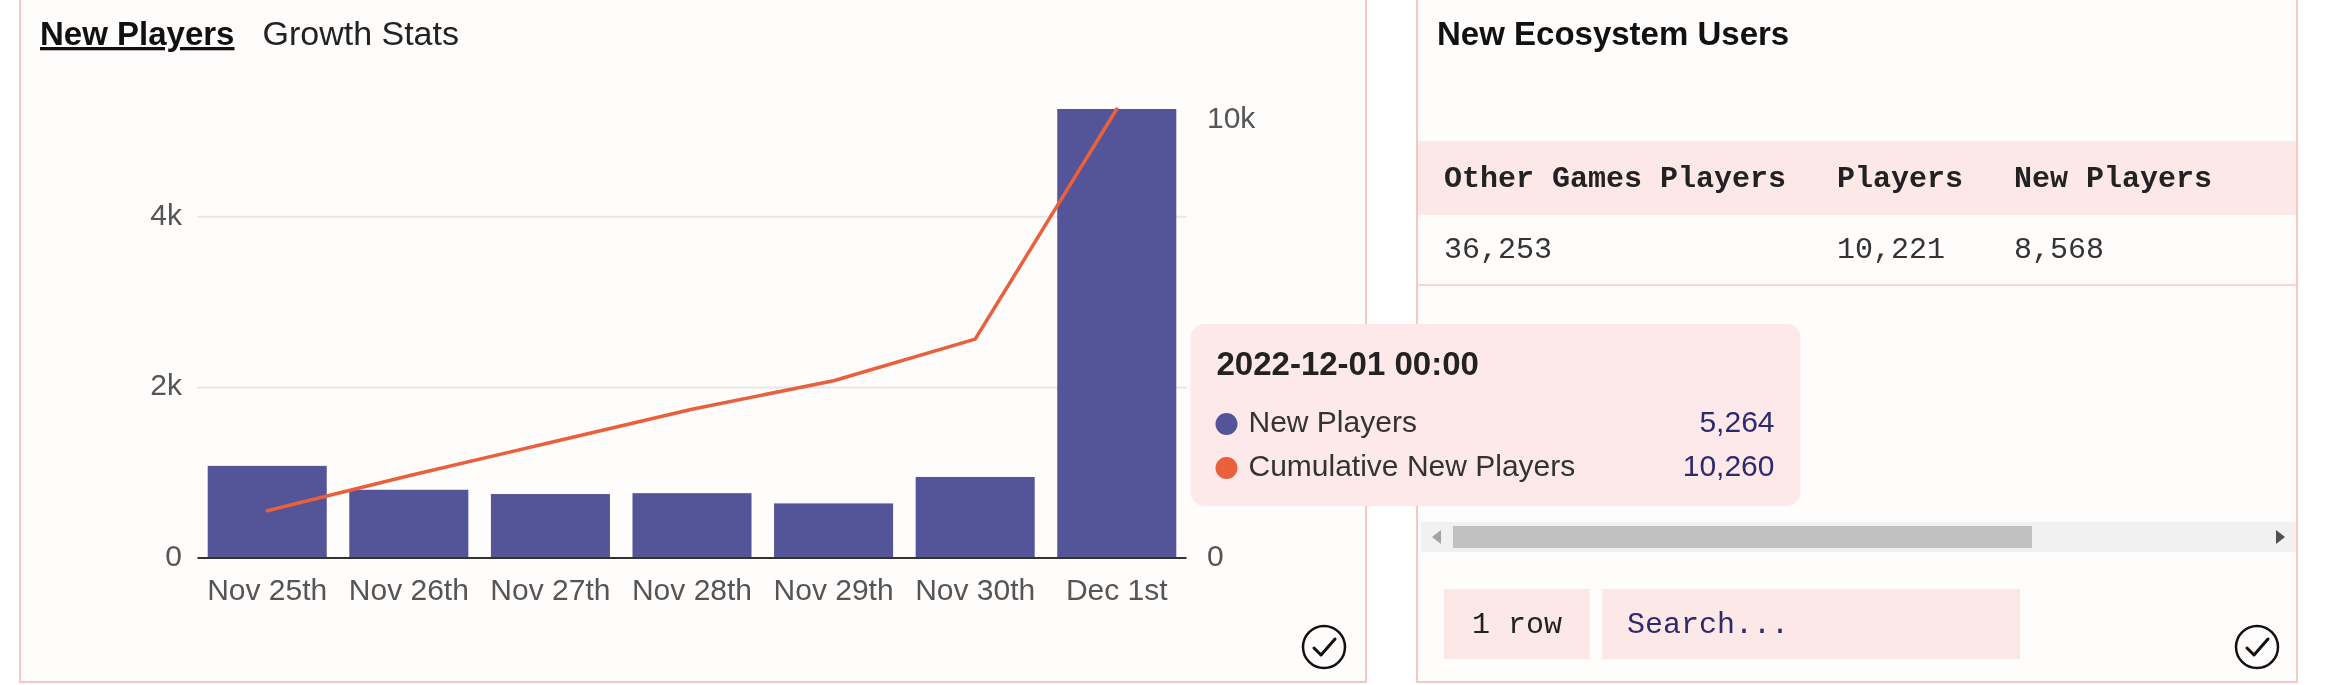 The height and width of the screenshot is (685, 2327). I want to click on x-tick-label: Nov 30th, so click(975, 589).